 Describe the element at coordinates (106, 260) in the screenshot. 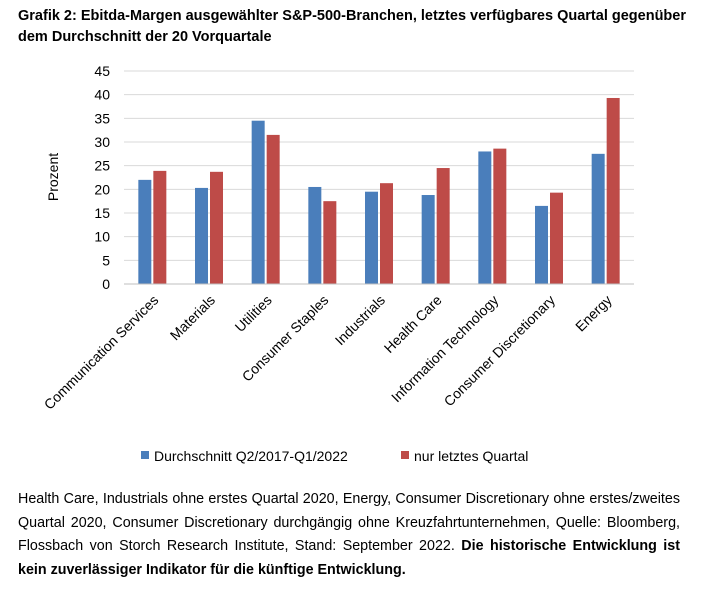

I see `y-tick-label-5: 5` at that location.